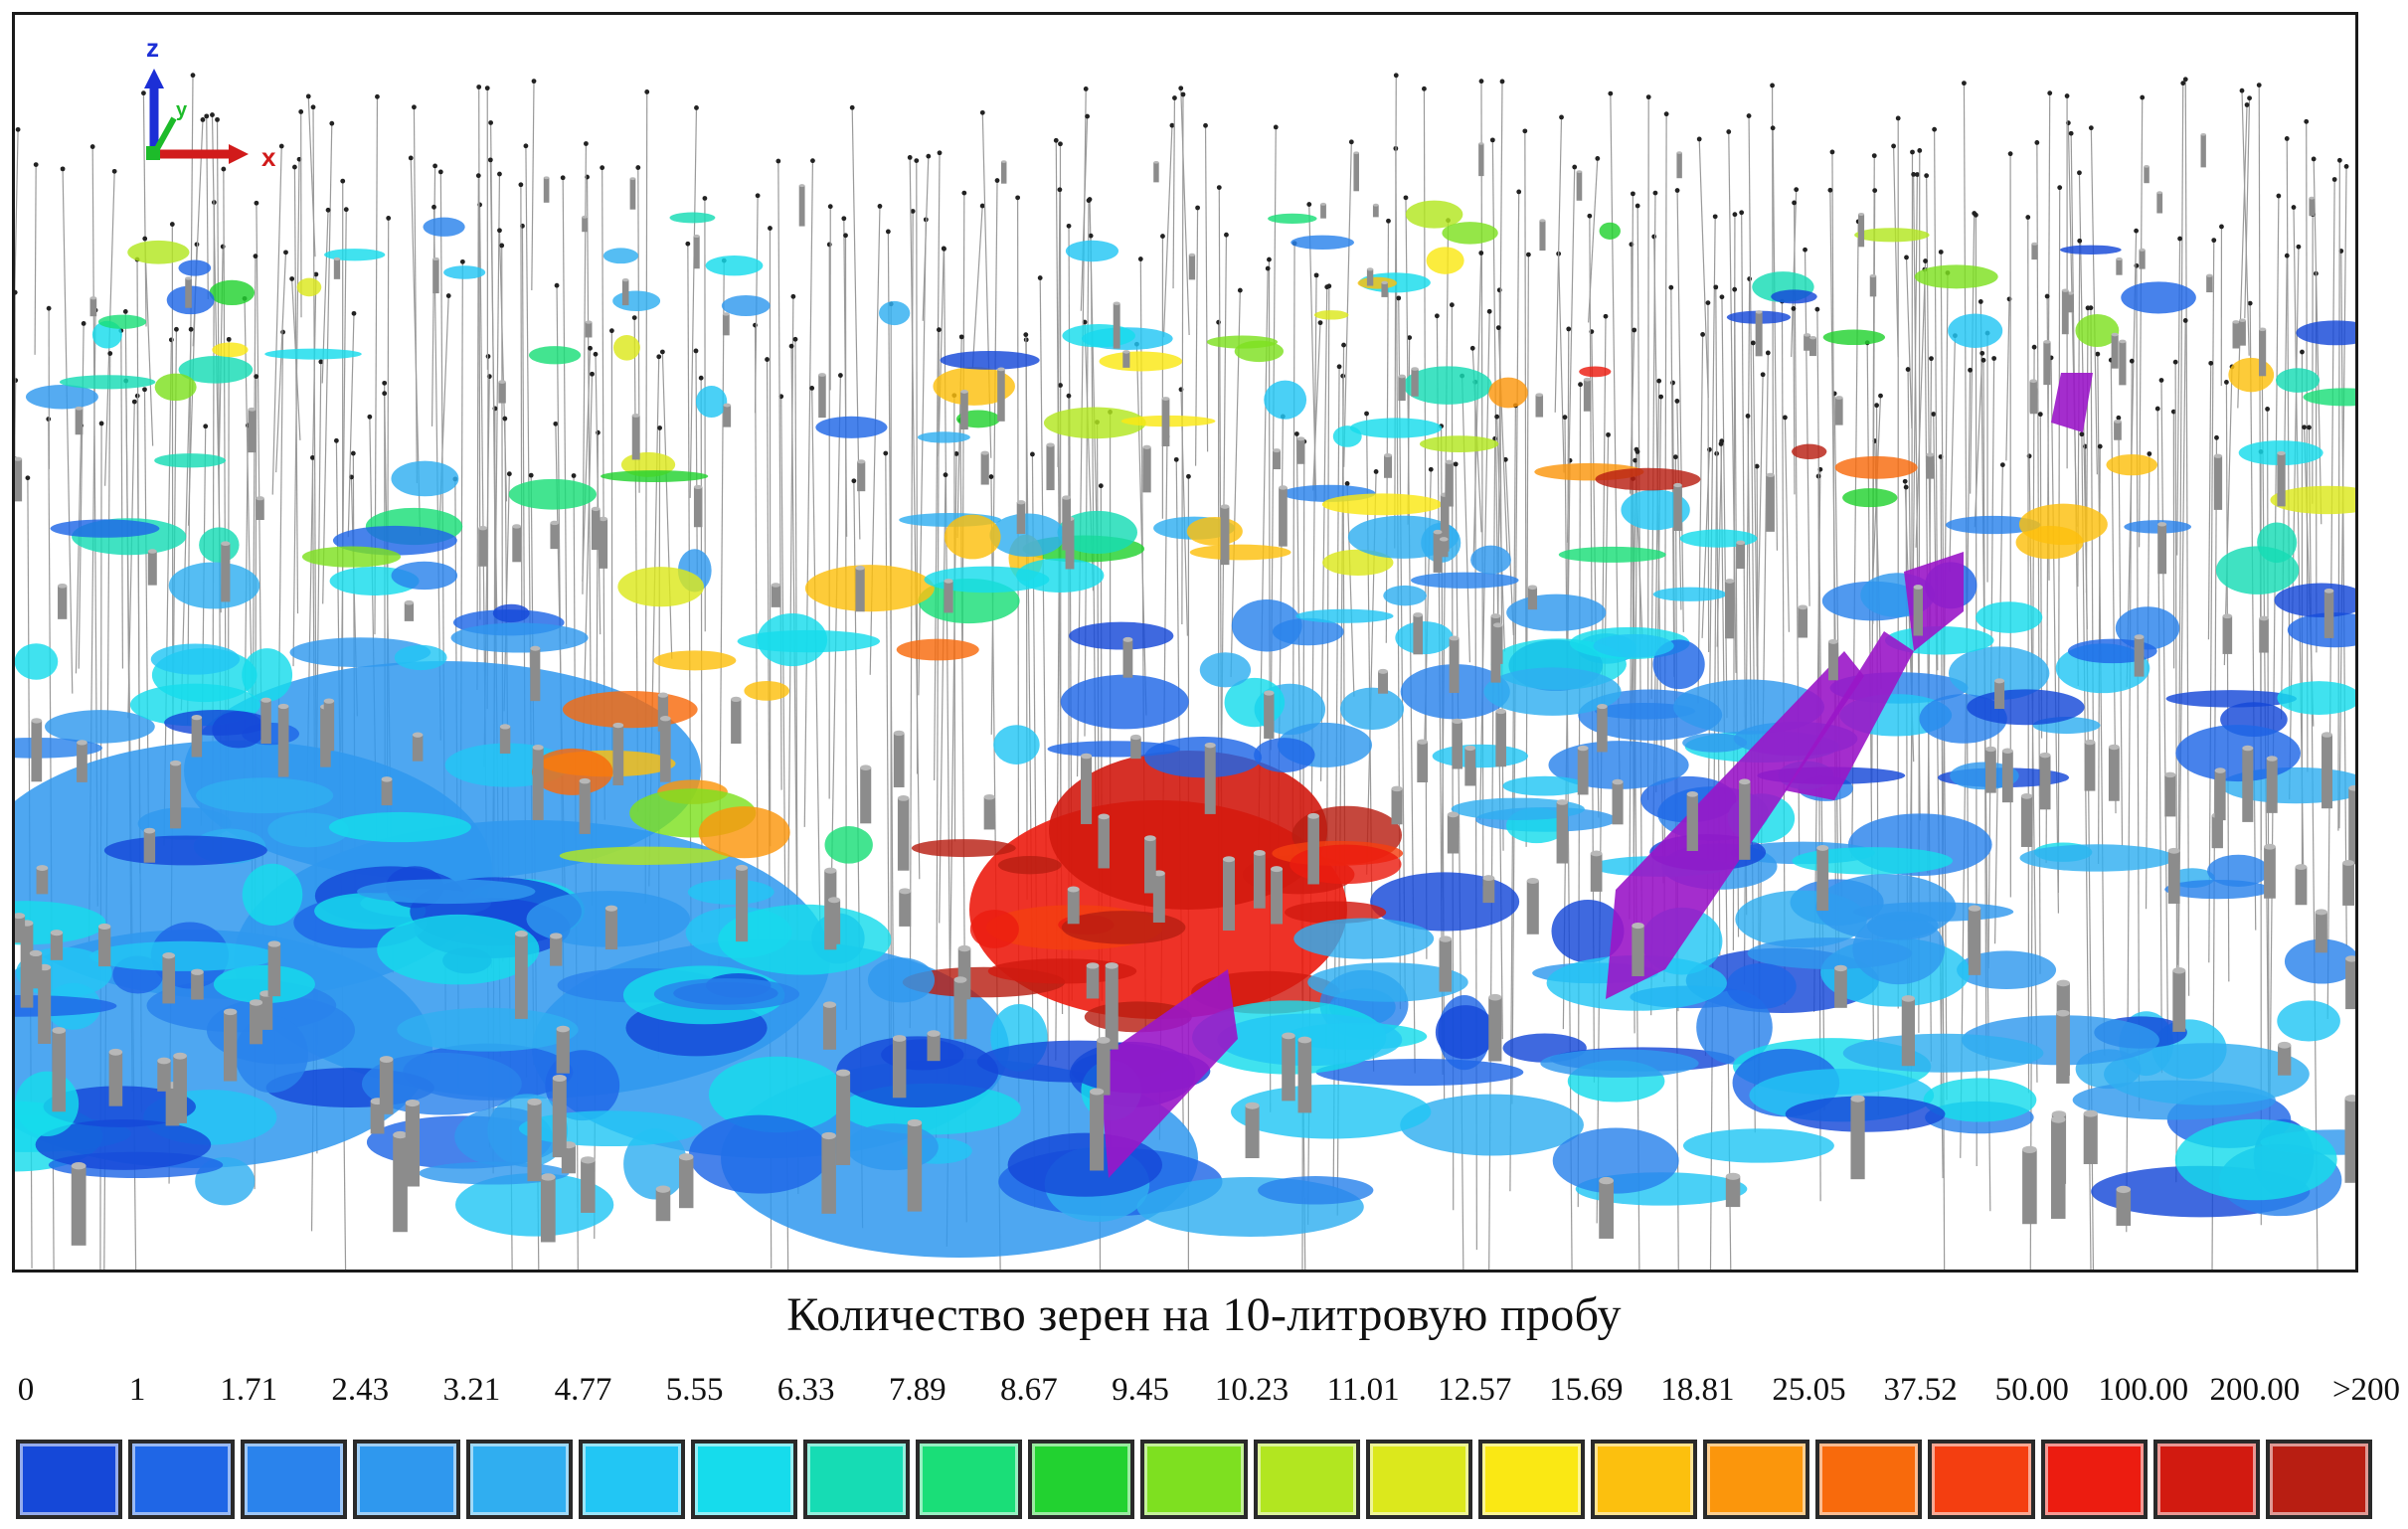 Image resolution: width=2408 pixels, height=1529 pixels. What do you see at coordinates (137, 1390) in the screenshot?
I see `legend-tick-label: 1` at bounding box center [137, 1390].